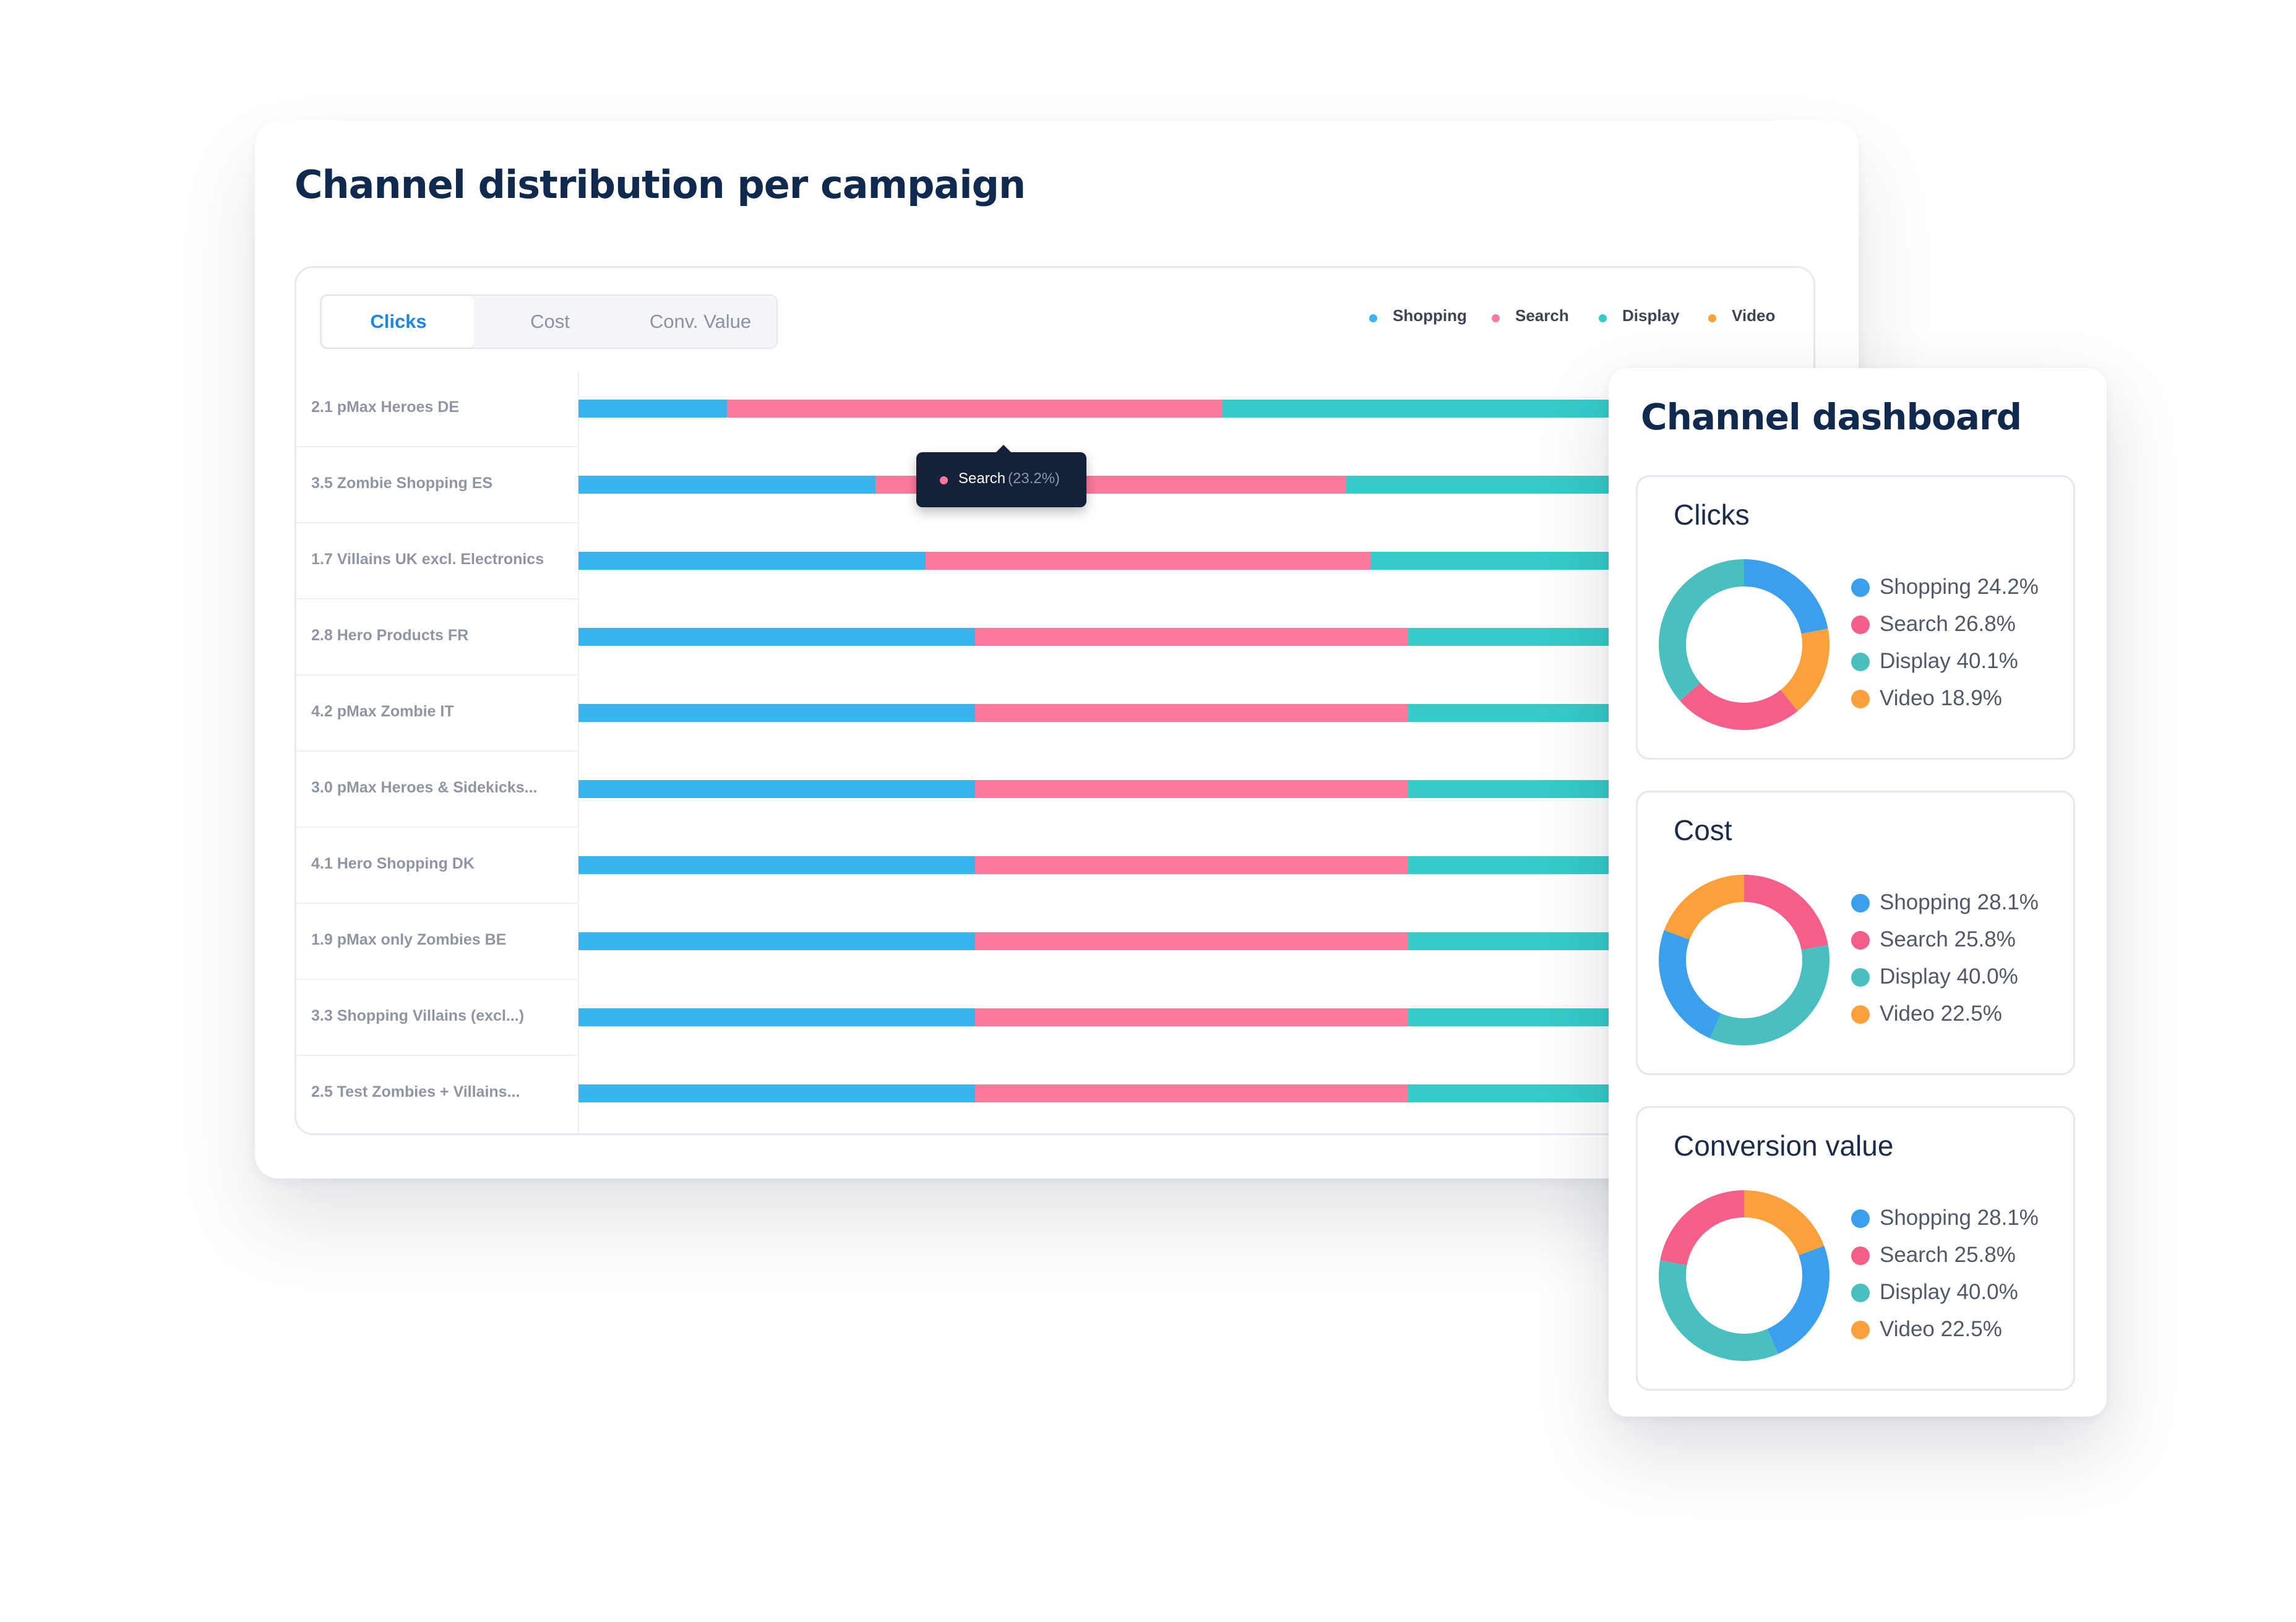 This screenshot has height=1622, width=2296. What do you see at coordinates (944, 480) in the screenshot?
I see `tooltip-dot-search` at bounding box center [944, 480].